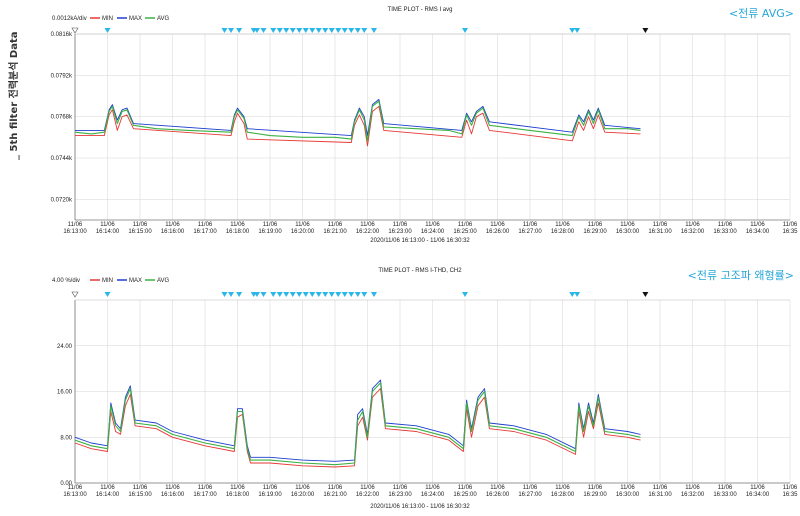 This screenshot has height=516, width=800. What do you see at coordinates (660, 495) in the screenshot?
I see `x-tick-time: 16:31:00` at bounding box center [660, 495].